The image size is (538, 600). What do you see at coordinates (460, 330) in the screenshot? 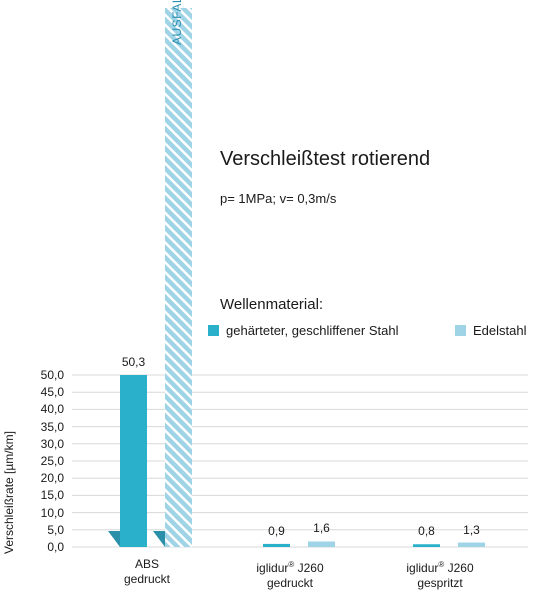
I see `legend-swatch-stainless` at bounding box center [460, 330].